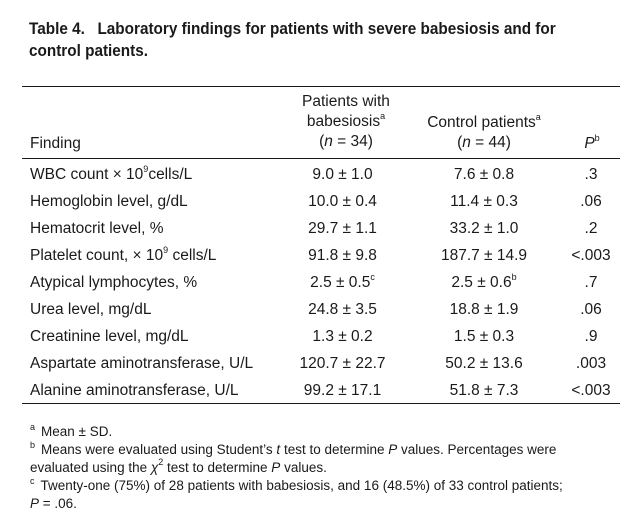  I want to click on babesiosis-cell: 10.0 ± 0.4, so click(342, 202).